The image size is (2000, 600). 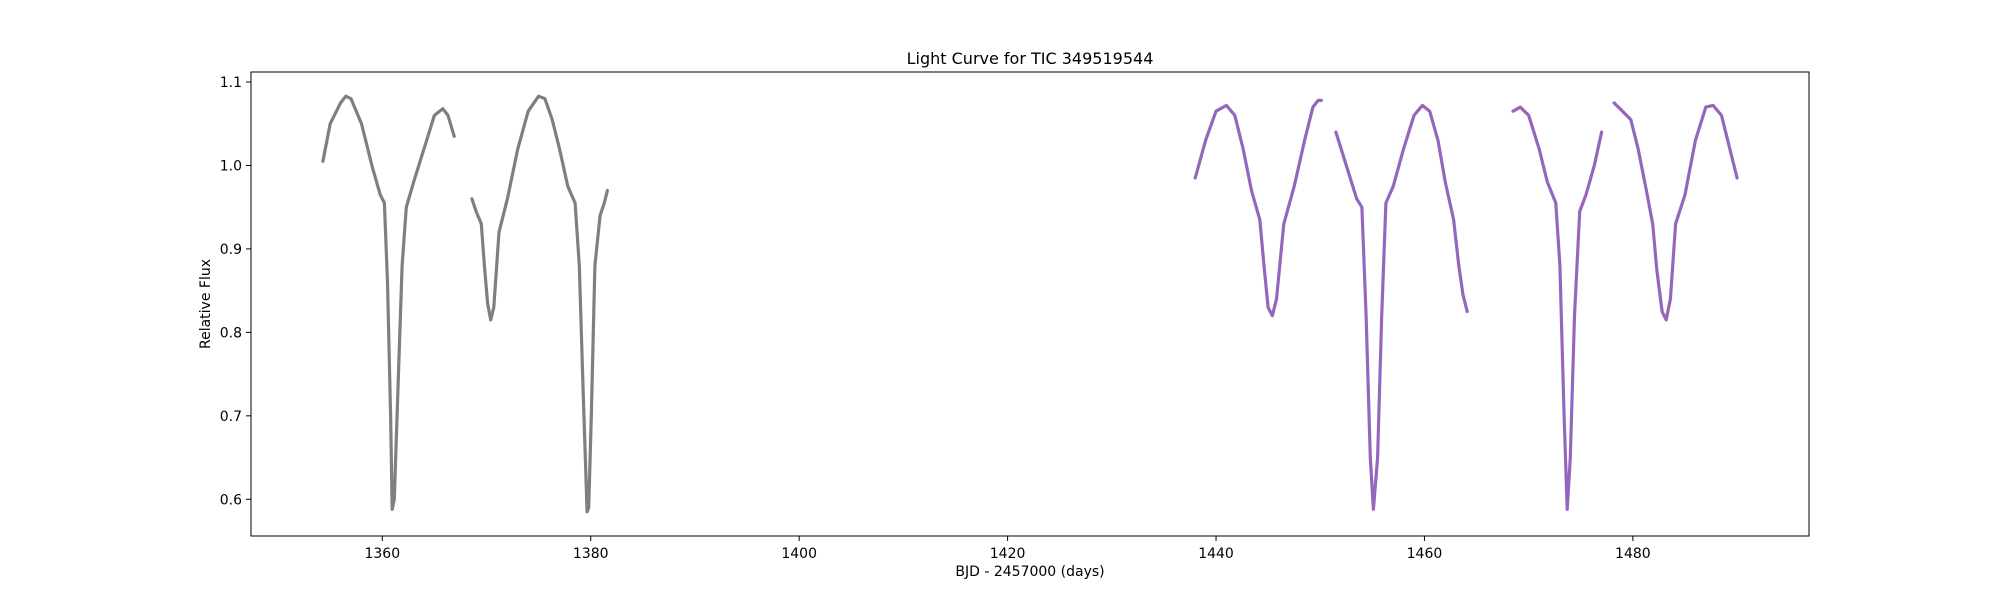 I want to click on x-tick-label: 1480, so click(x=1633, y=554).